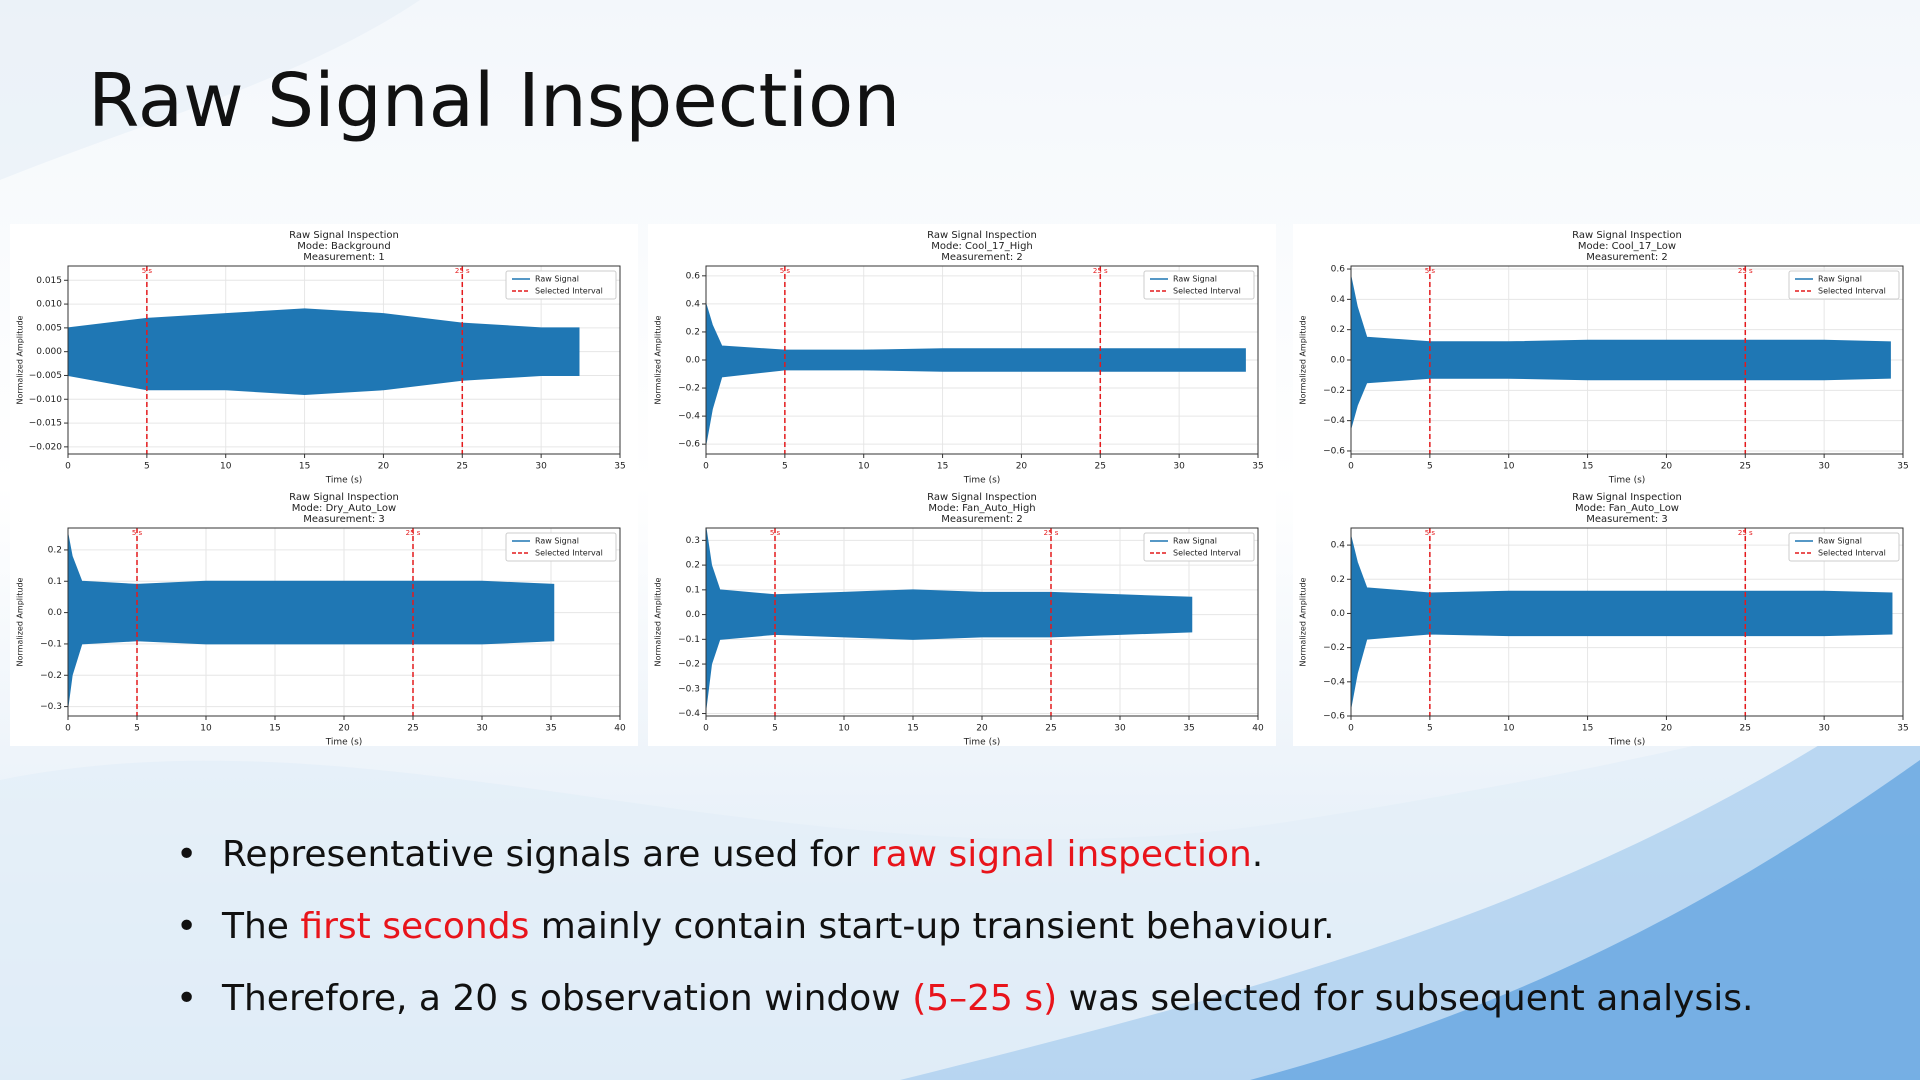 Image resolution: width=1920 pixels, height=1080 pixels. Describe the element at coordinates (46, 447) in the screenshot. I see `y-tick-label: −0.020` at that location.